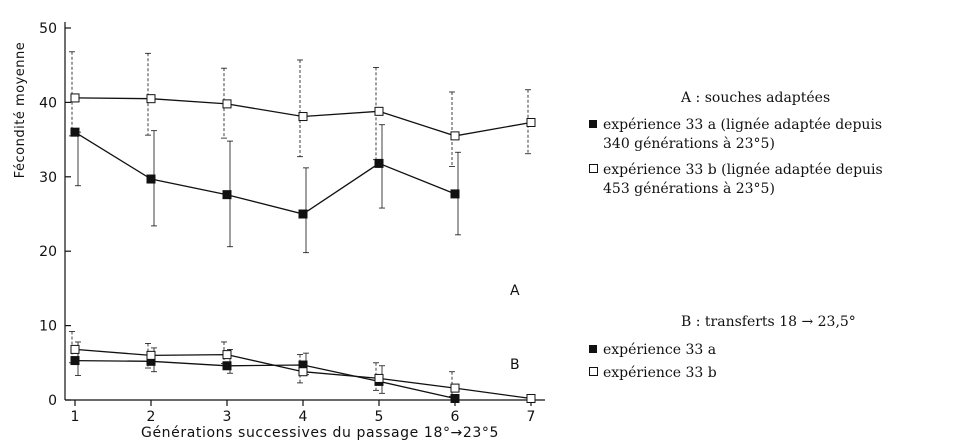 The image size is (956, 442). I want to click on legend-a-item2-line2: 453 générations à 23°5), so click(689, 188).